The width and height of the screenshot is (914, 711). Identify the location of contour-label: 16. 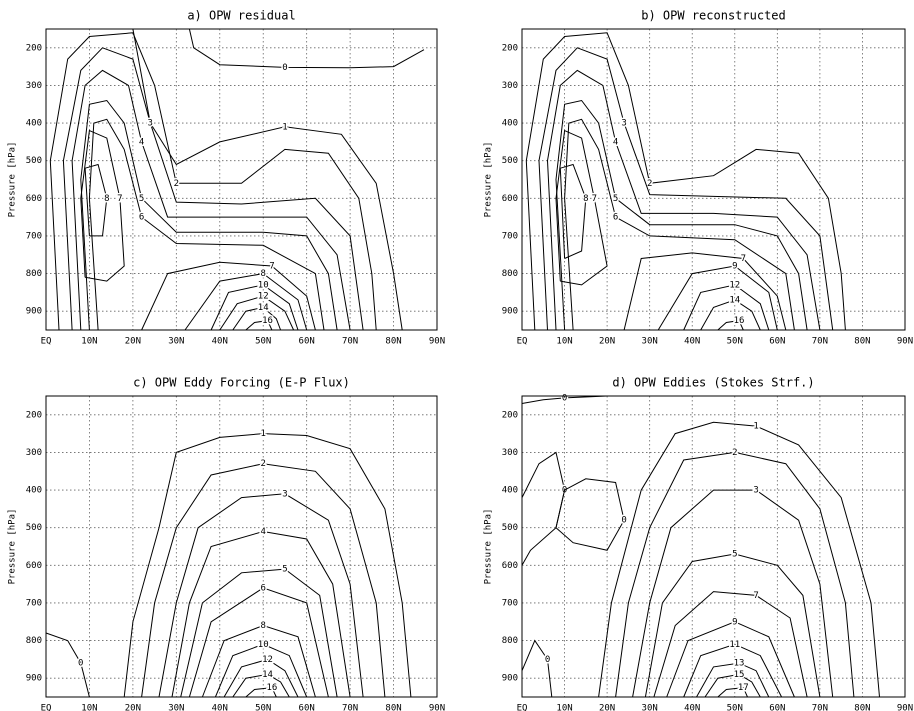
(267, 321).